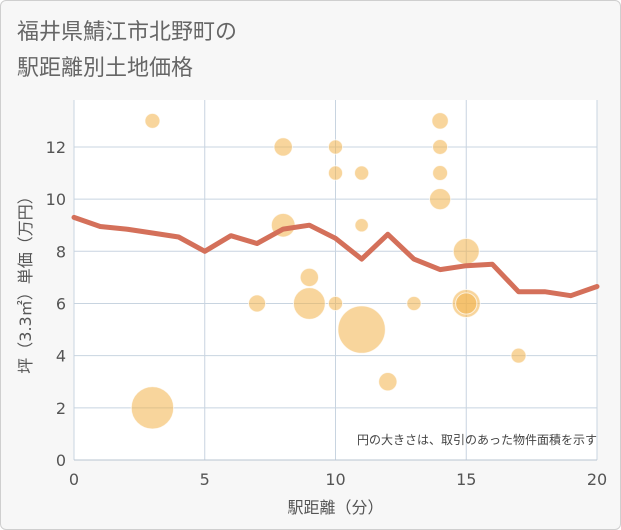 This screenshot has height=530, width=621. Describe the element at coordinates (61, 251) in the screenshot. I see `y-tick-label-4: 8` at that location.